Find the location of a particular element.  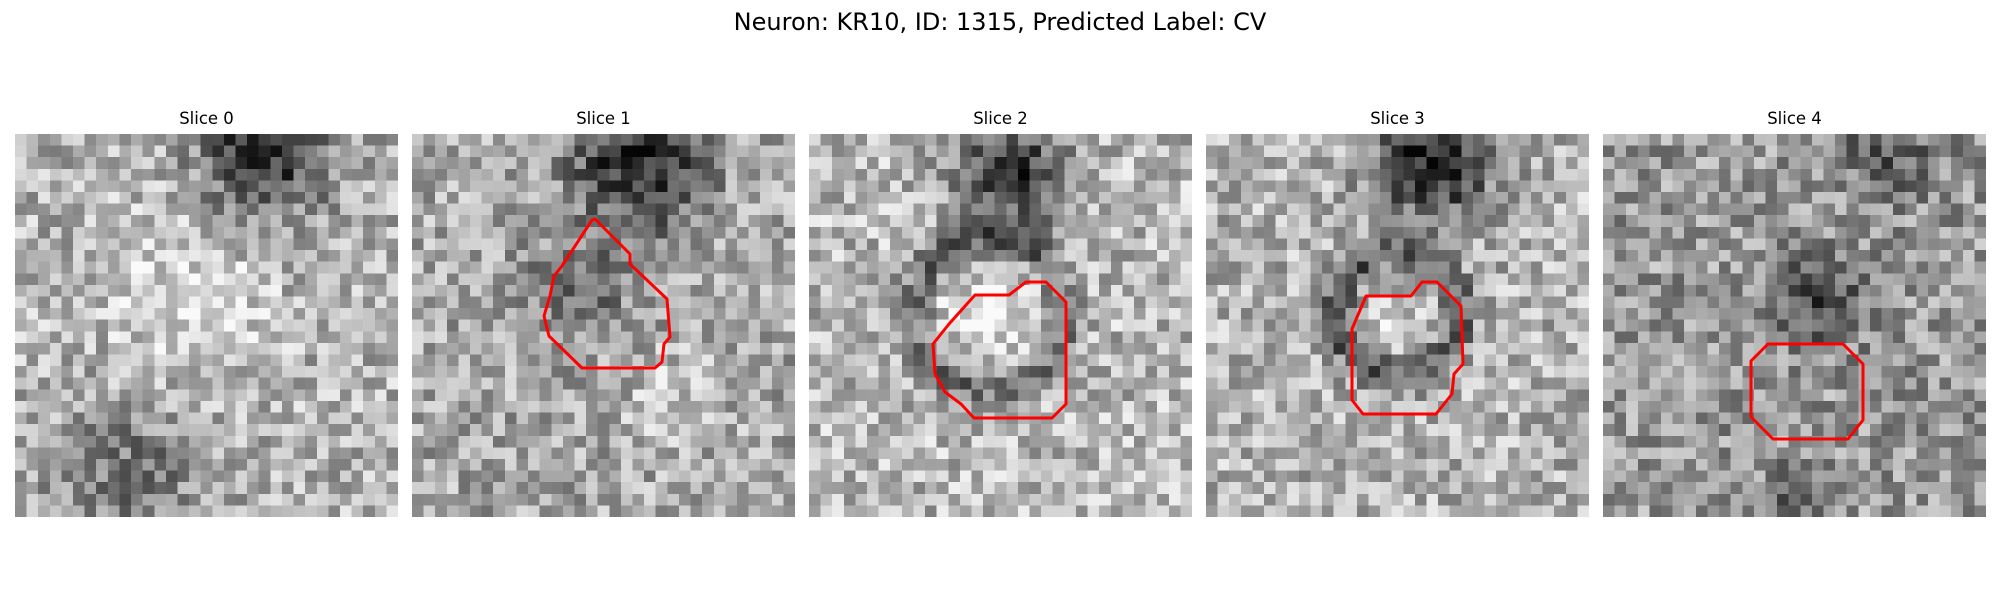

slice-panel-2: Slice 2 is located at coordinates (1000, 311).